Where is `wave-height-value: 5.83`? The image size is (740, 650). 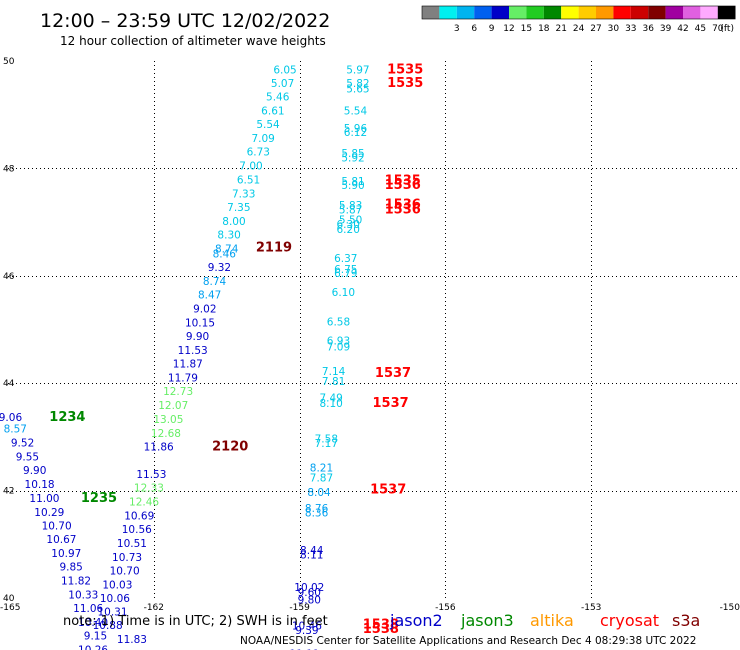 wave-height-value: 5.83 is located at coordinates (350, 206).